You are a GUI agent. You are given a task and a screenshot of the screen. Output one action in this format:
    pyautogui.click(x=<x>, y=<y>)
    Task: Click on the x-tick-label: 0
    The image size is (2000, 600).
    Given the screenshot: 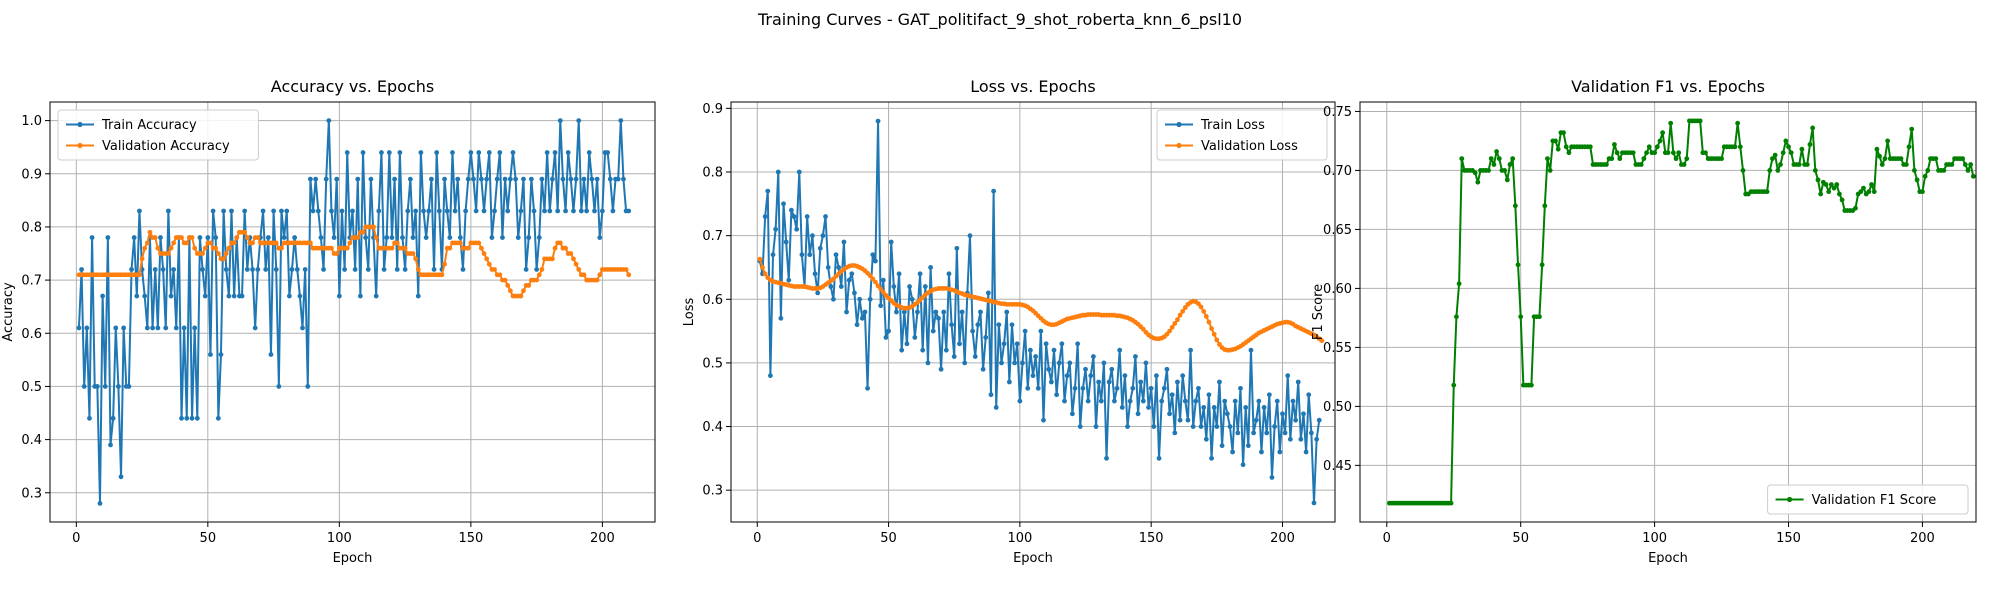 What is the action you would take?
    pyautogui.click(x=757, y=538)
    